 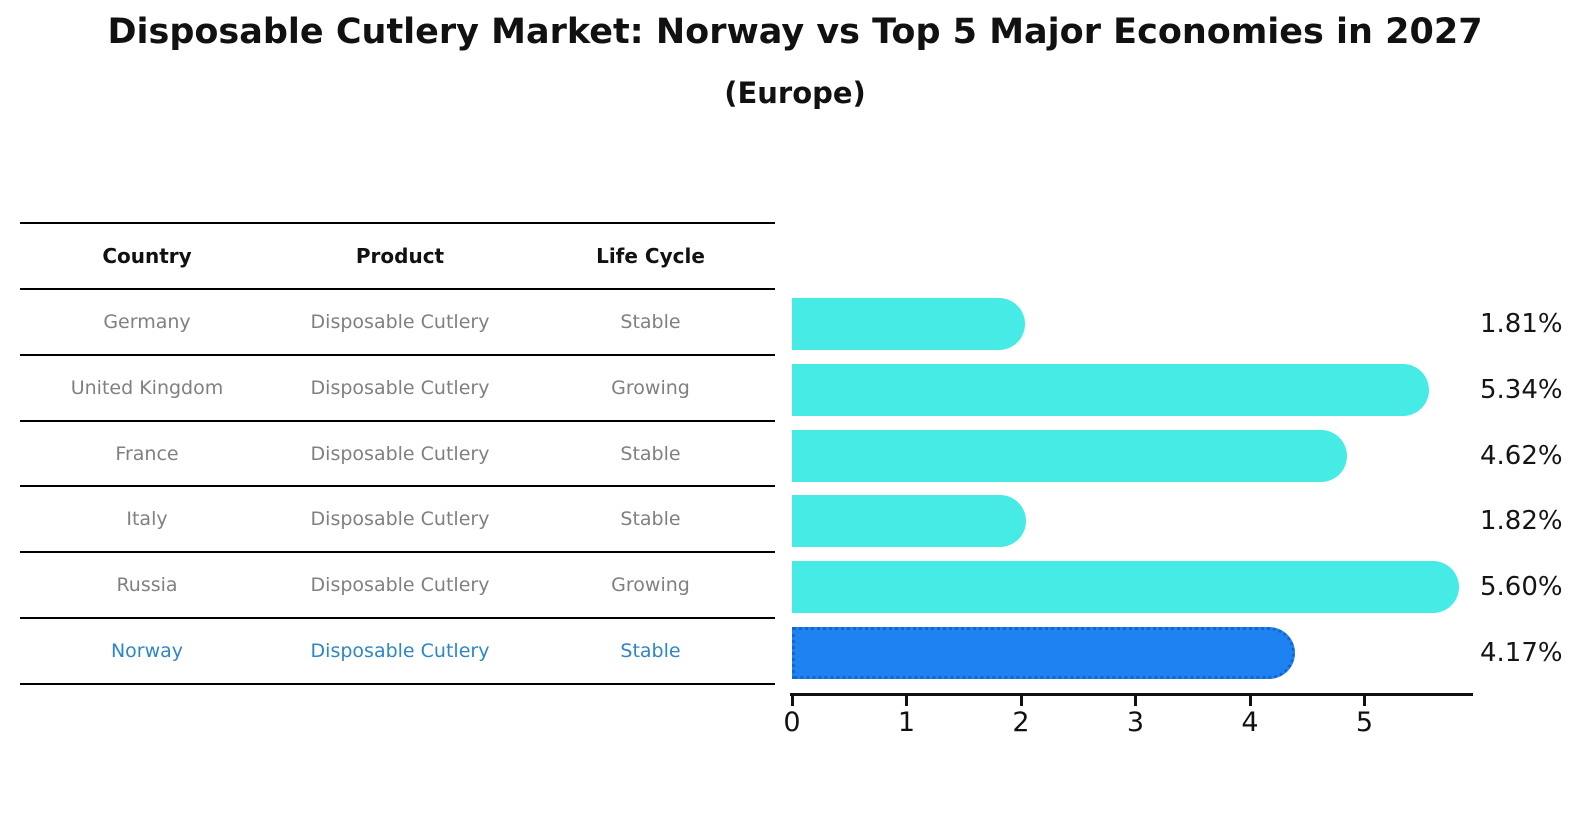 I want to click on bar-norway, so click(x=1044, y=653).